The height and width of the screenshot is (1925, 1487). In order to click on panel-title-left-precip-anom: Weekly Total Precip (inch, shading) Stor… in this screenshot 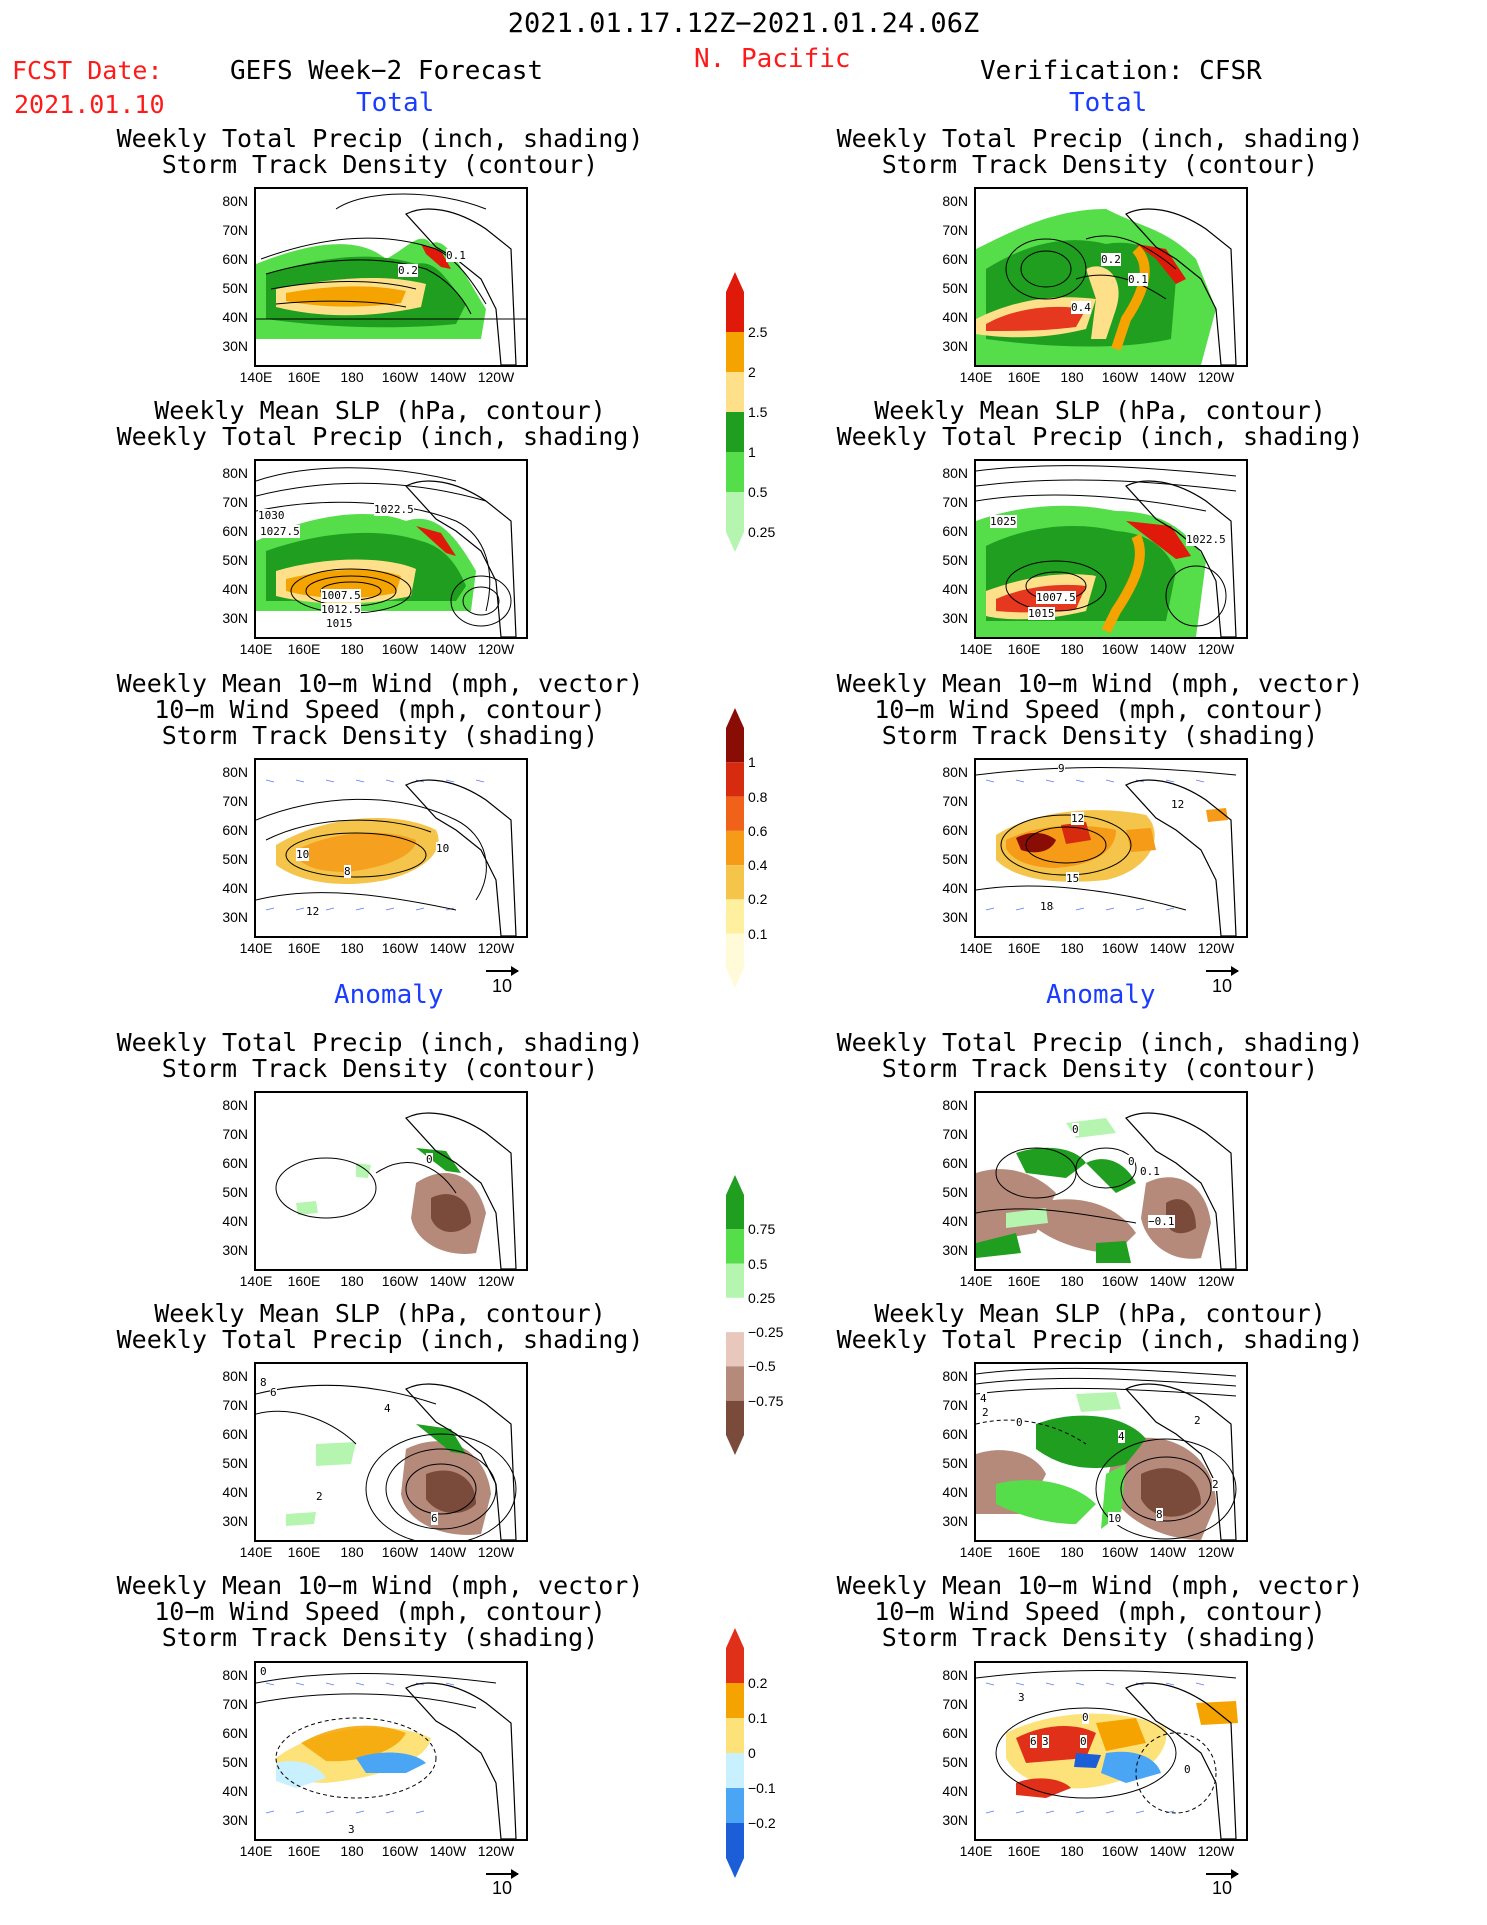, I will do `click(380, 1055)`.